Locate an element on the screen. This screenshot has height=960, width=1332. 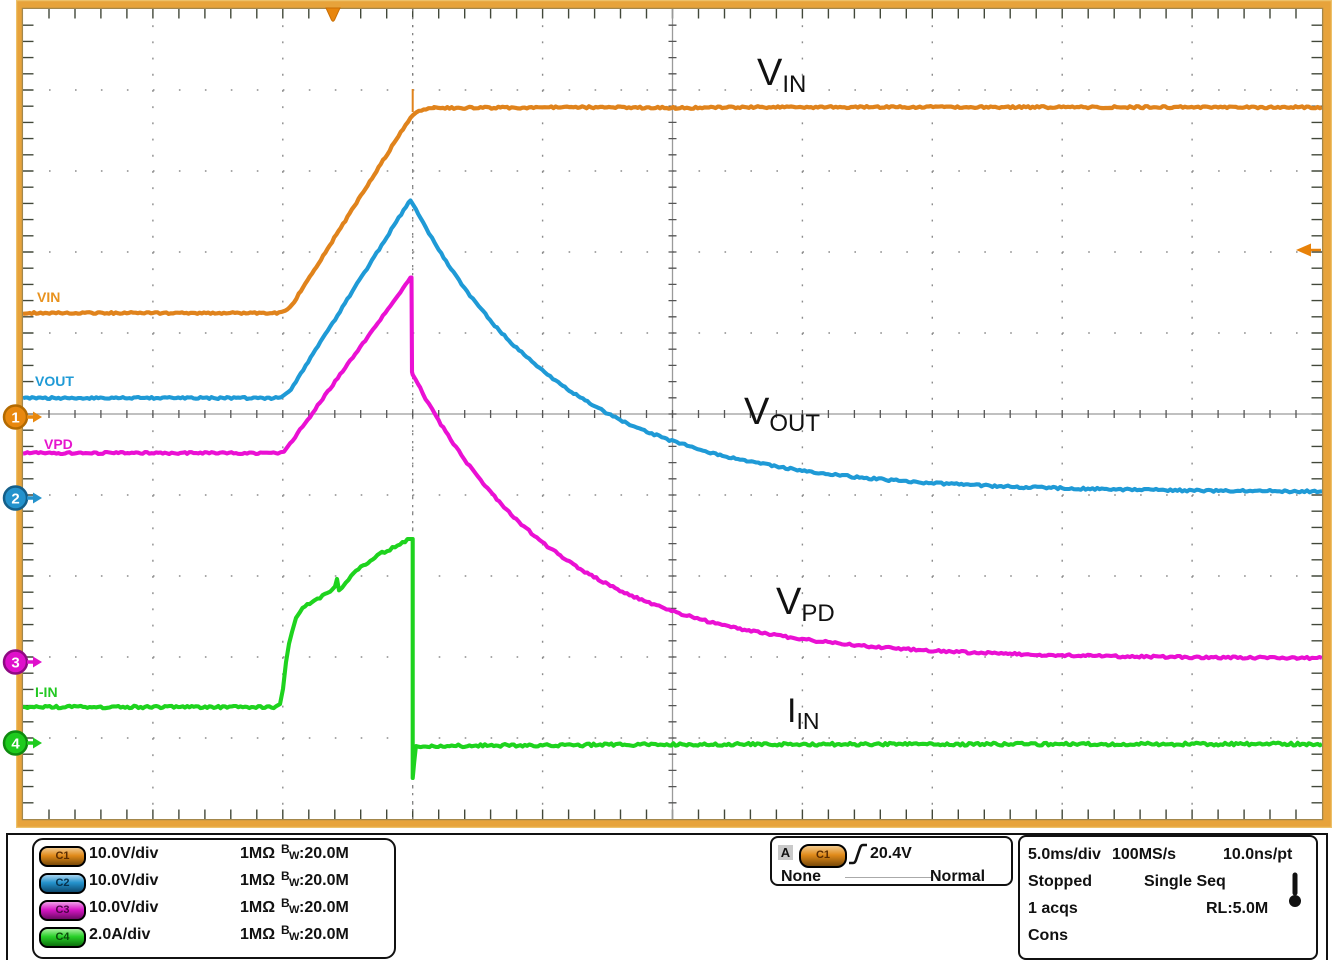
svg-text: I-IN is located at coordinates (46, 692).